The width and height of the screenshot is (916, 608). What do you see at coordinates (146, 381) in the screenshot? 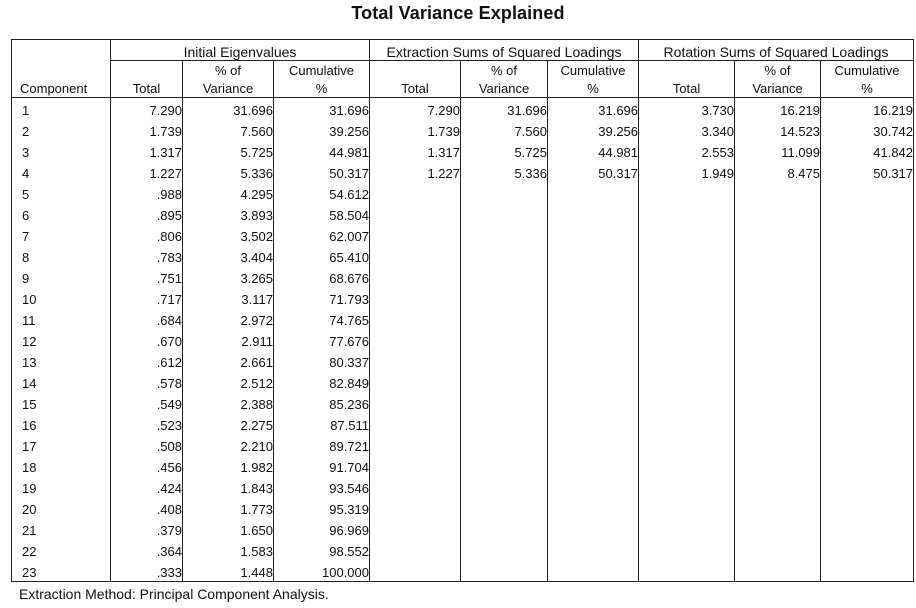
I see `initial-total: .578` at bounding box center [146, 381].